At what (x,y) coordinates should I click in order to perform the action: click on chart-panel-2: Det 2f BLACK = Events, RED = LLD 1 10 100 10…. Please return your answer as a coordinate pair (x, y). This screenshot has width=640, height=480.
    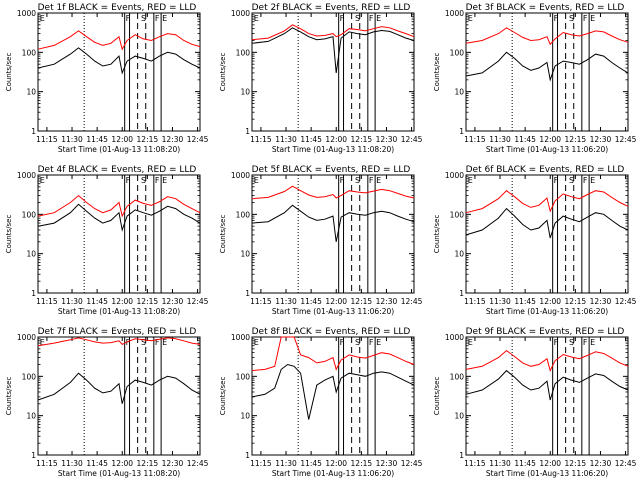
    Looking at the image, I should click on (321, 78).